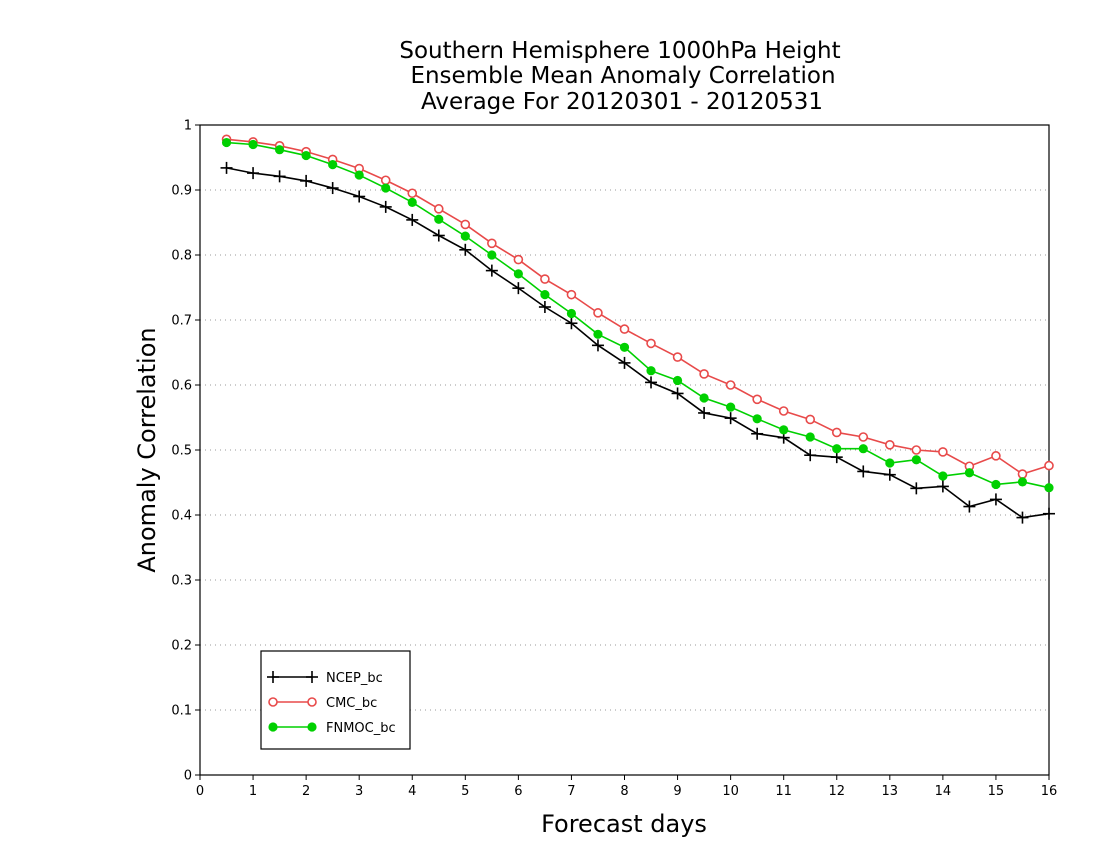 This screenshot has width=1100, height=850. Describe the element at coordinates (677, 791) in the screenshot. I see `x-tick-label: 9` at that location.